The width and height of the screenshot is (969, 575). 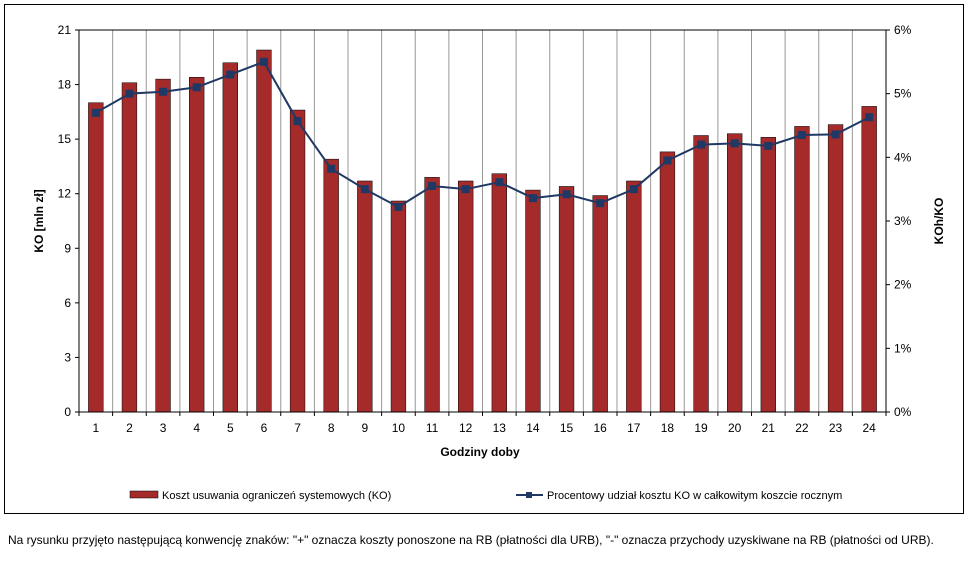 I want to click on legend-bar-swatch, so click(x=144, y=494).